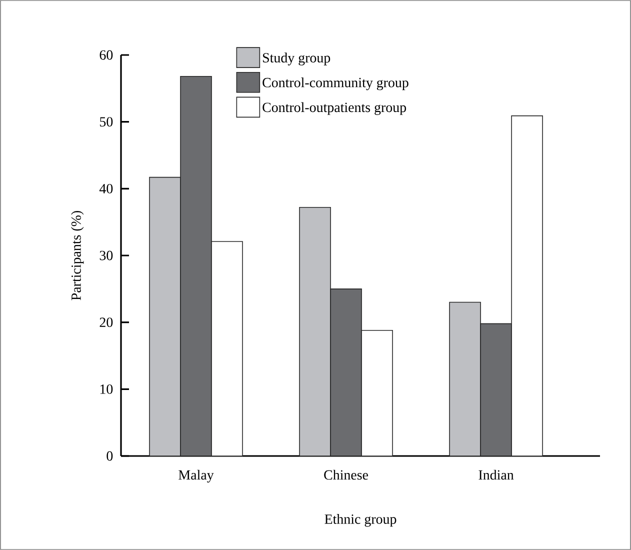 Image resolution: width=631 pixels, height=550 pixels. Describe the element at coordinates (106, 55) in the screenshot. I see `y-tick-label: 60` at that location.